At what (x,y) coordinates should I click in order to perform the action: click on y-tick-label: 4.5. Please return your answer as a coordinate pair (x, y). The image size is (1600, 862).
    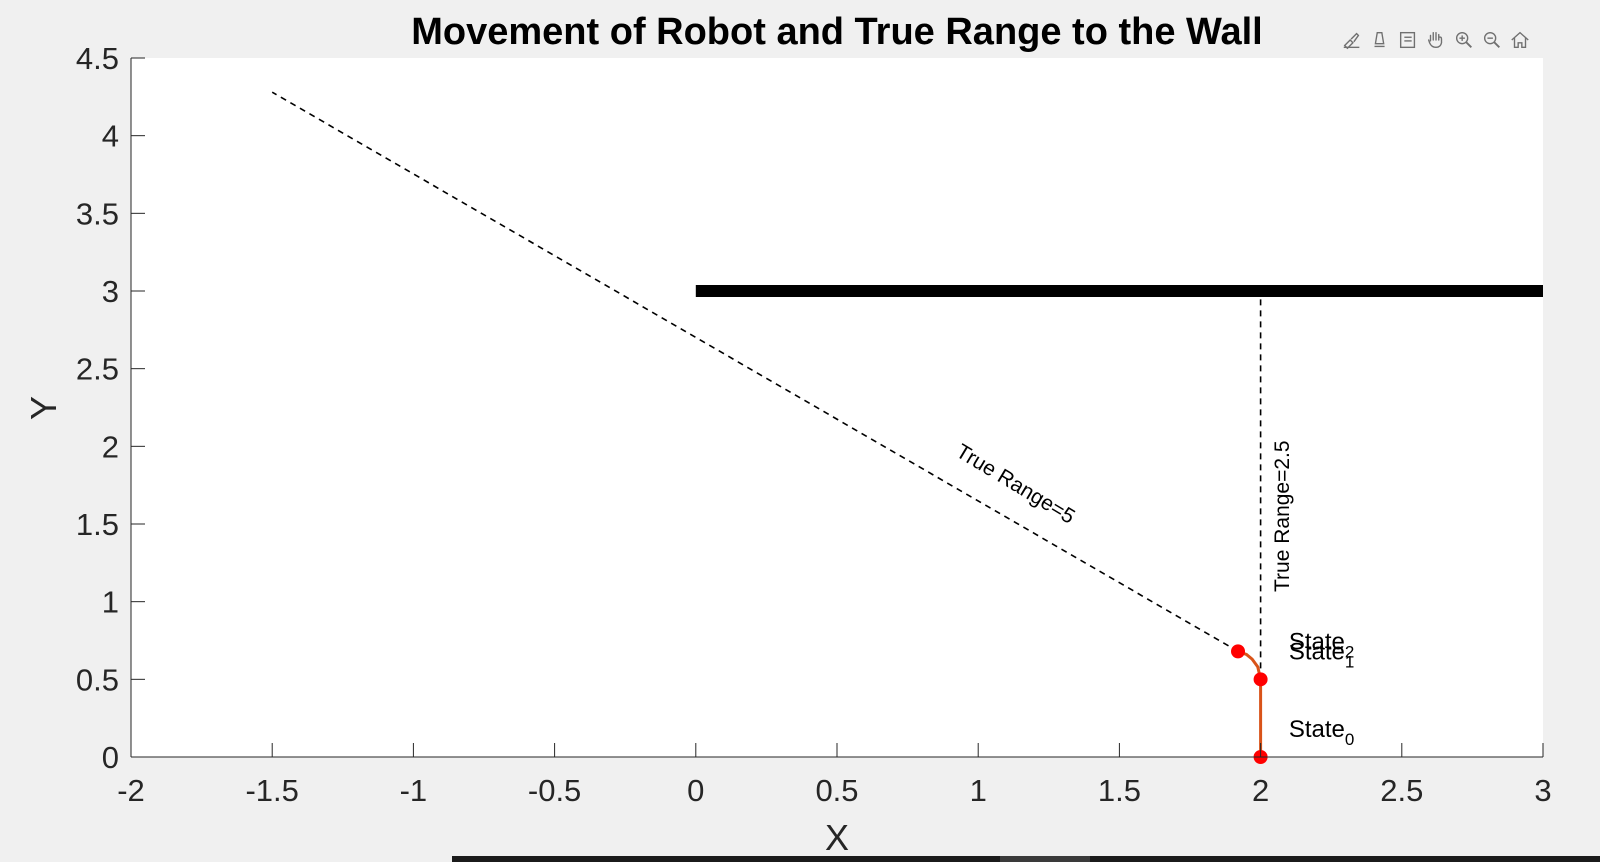
    Looking at the image, I should click on (97, 58).